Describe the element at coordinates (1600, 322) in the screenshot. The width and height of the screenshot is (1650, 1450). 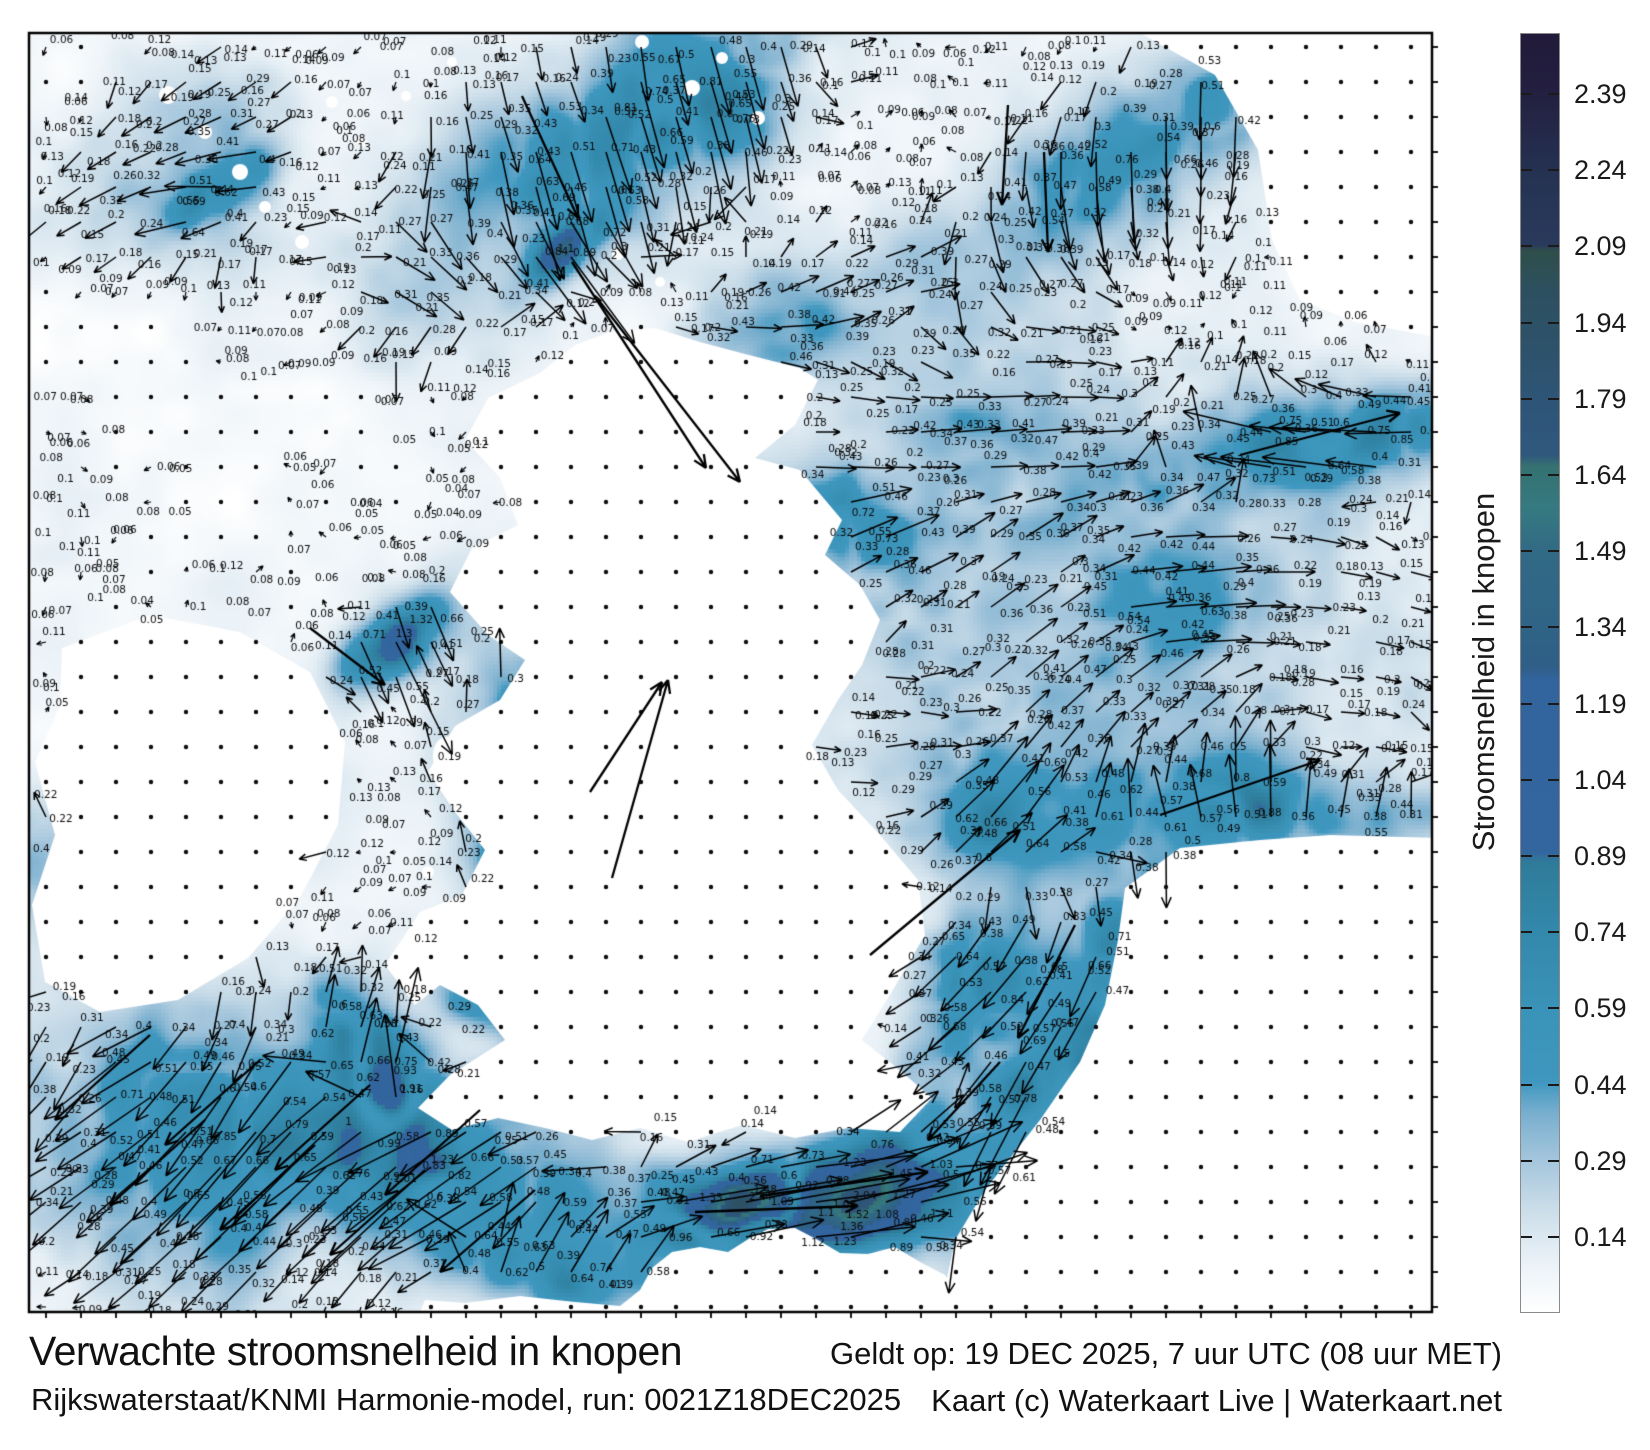
I see `colorbar-tick-label: 1.94` at that location.